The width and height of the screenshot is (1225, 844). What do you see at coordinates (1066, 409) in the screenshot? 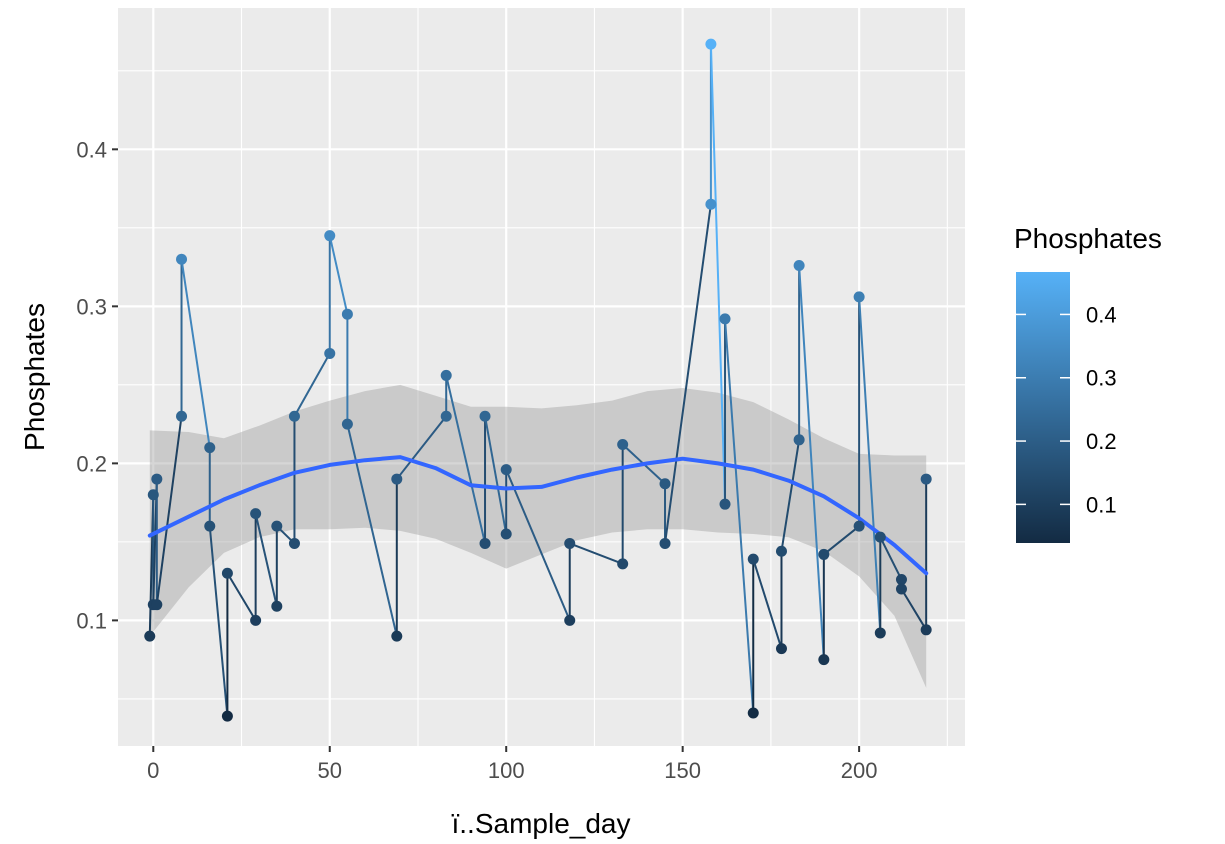
I see `legend-ticks: 0.1 0.2 0.3 0.4` at bounding box center [1066, 409].